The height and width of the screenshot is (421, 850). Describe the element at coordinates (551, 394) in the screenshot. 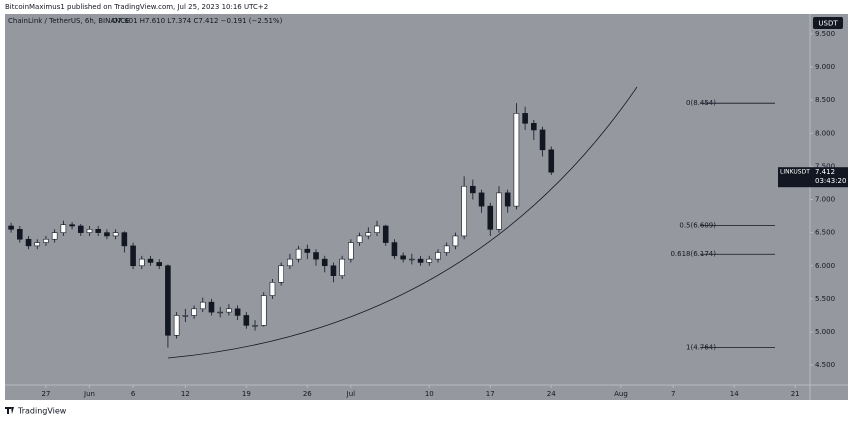

I see `x-tick-label: 24` at that location.